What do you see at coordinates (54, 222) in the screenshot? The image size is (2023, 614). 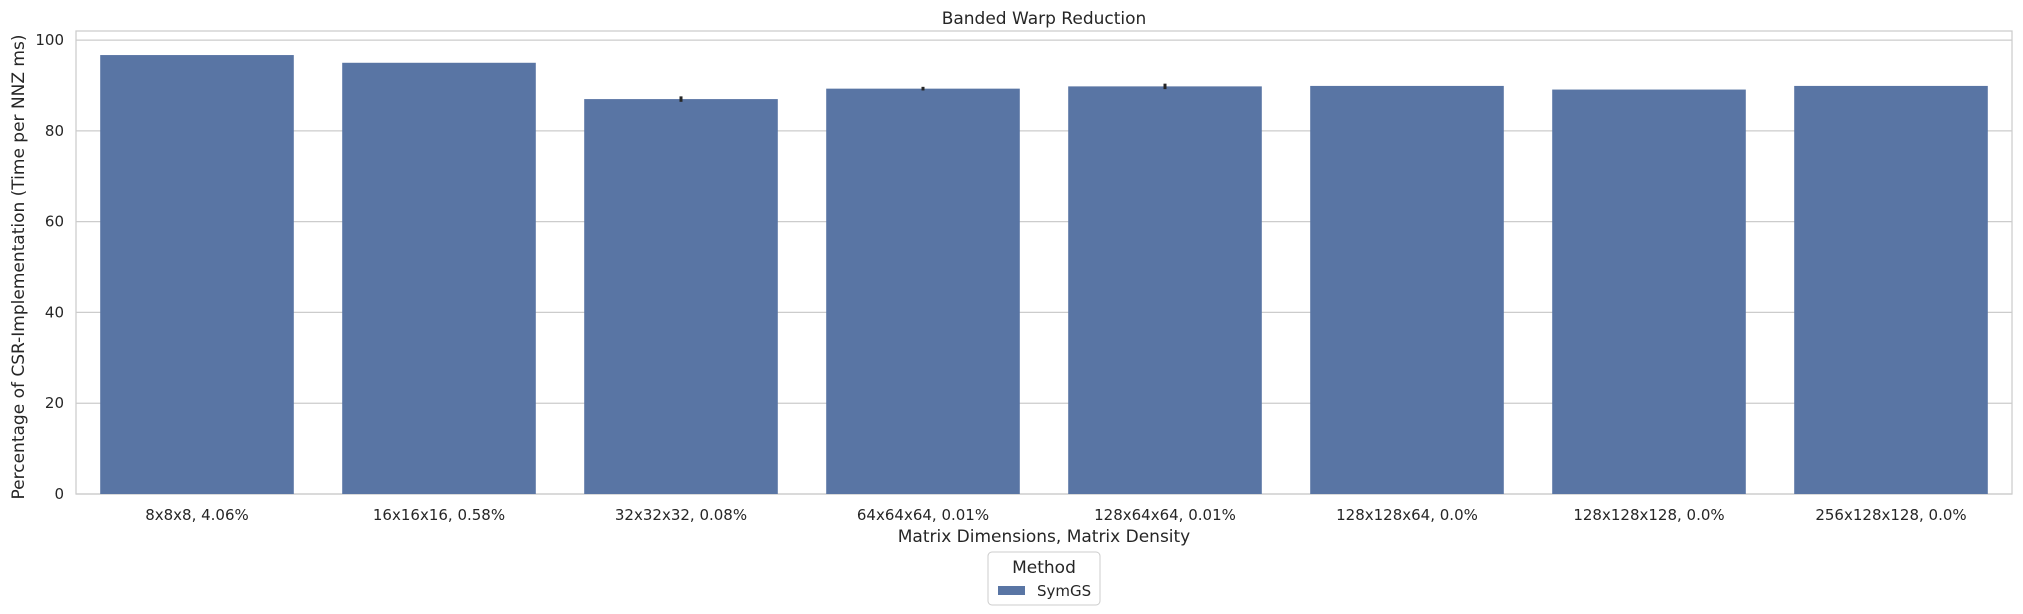 I see `y-tick-label: 60` at bounding box center [54, 222].